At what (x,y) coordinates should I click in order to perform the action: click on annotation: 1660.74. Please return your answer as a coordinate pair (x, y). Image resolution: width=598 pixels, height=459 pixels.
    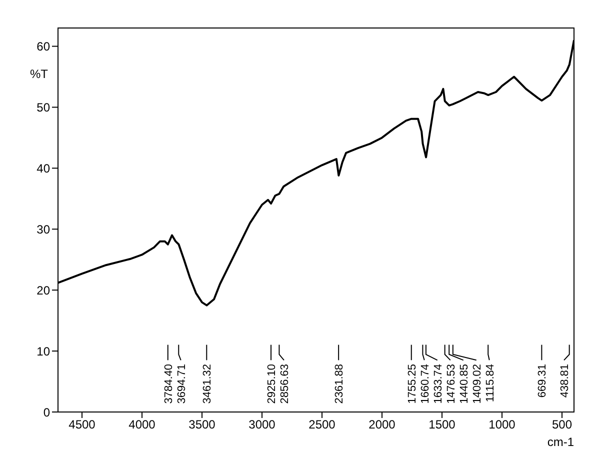
    Looking at the image, I should click on (425, 384).